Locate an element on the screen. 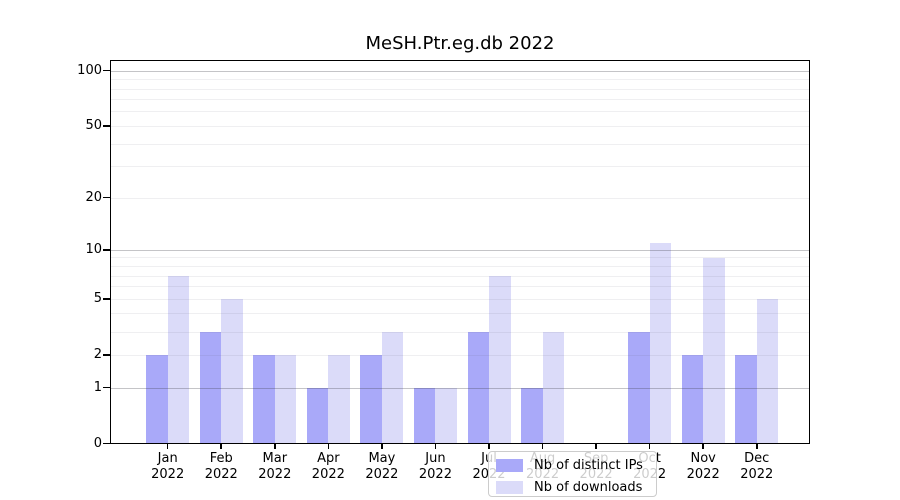  legend-item: Nb of downloads is located at coordinates (576, 488).